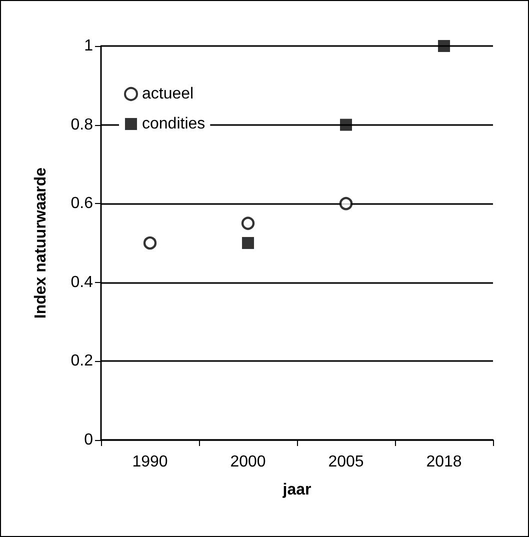 This screenshot has width=529, height=537. Describe the element at coordinates (82, 203) in the screenshot. I see `y-tick-label: 0.6` at that location.